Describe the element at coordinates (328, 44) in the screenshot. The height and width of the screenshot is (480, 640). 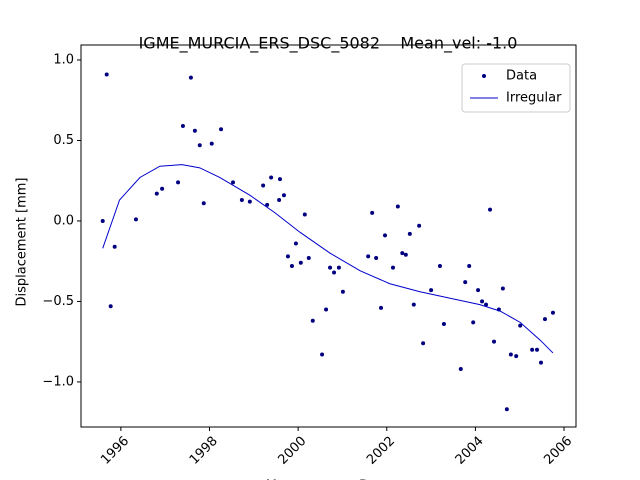
I see `chart-title: IGME_MURCIA_ERS_DSC_5082 Mean_vel: -1.0` at that location.